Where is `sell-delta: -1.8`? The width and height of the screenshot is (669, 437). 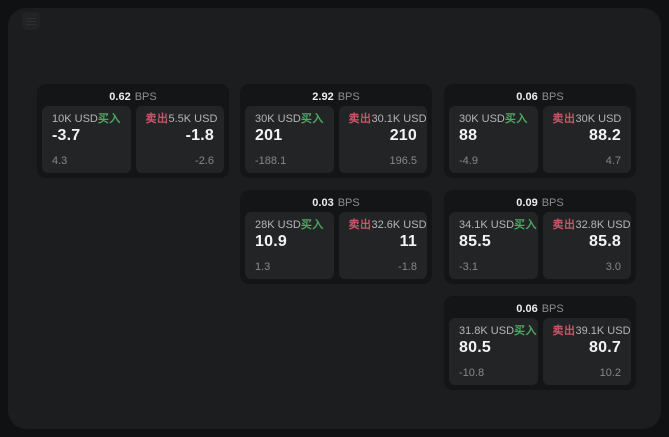 sell-delta: -1.8 is located at coordinates (407, 267).